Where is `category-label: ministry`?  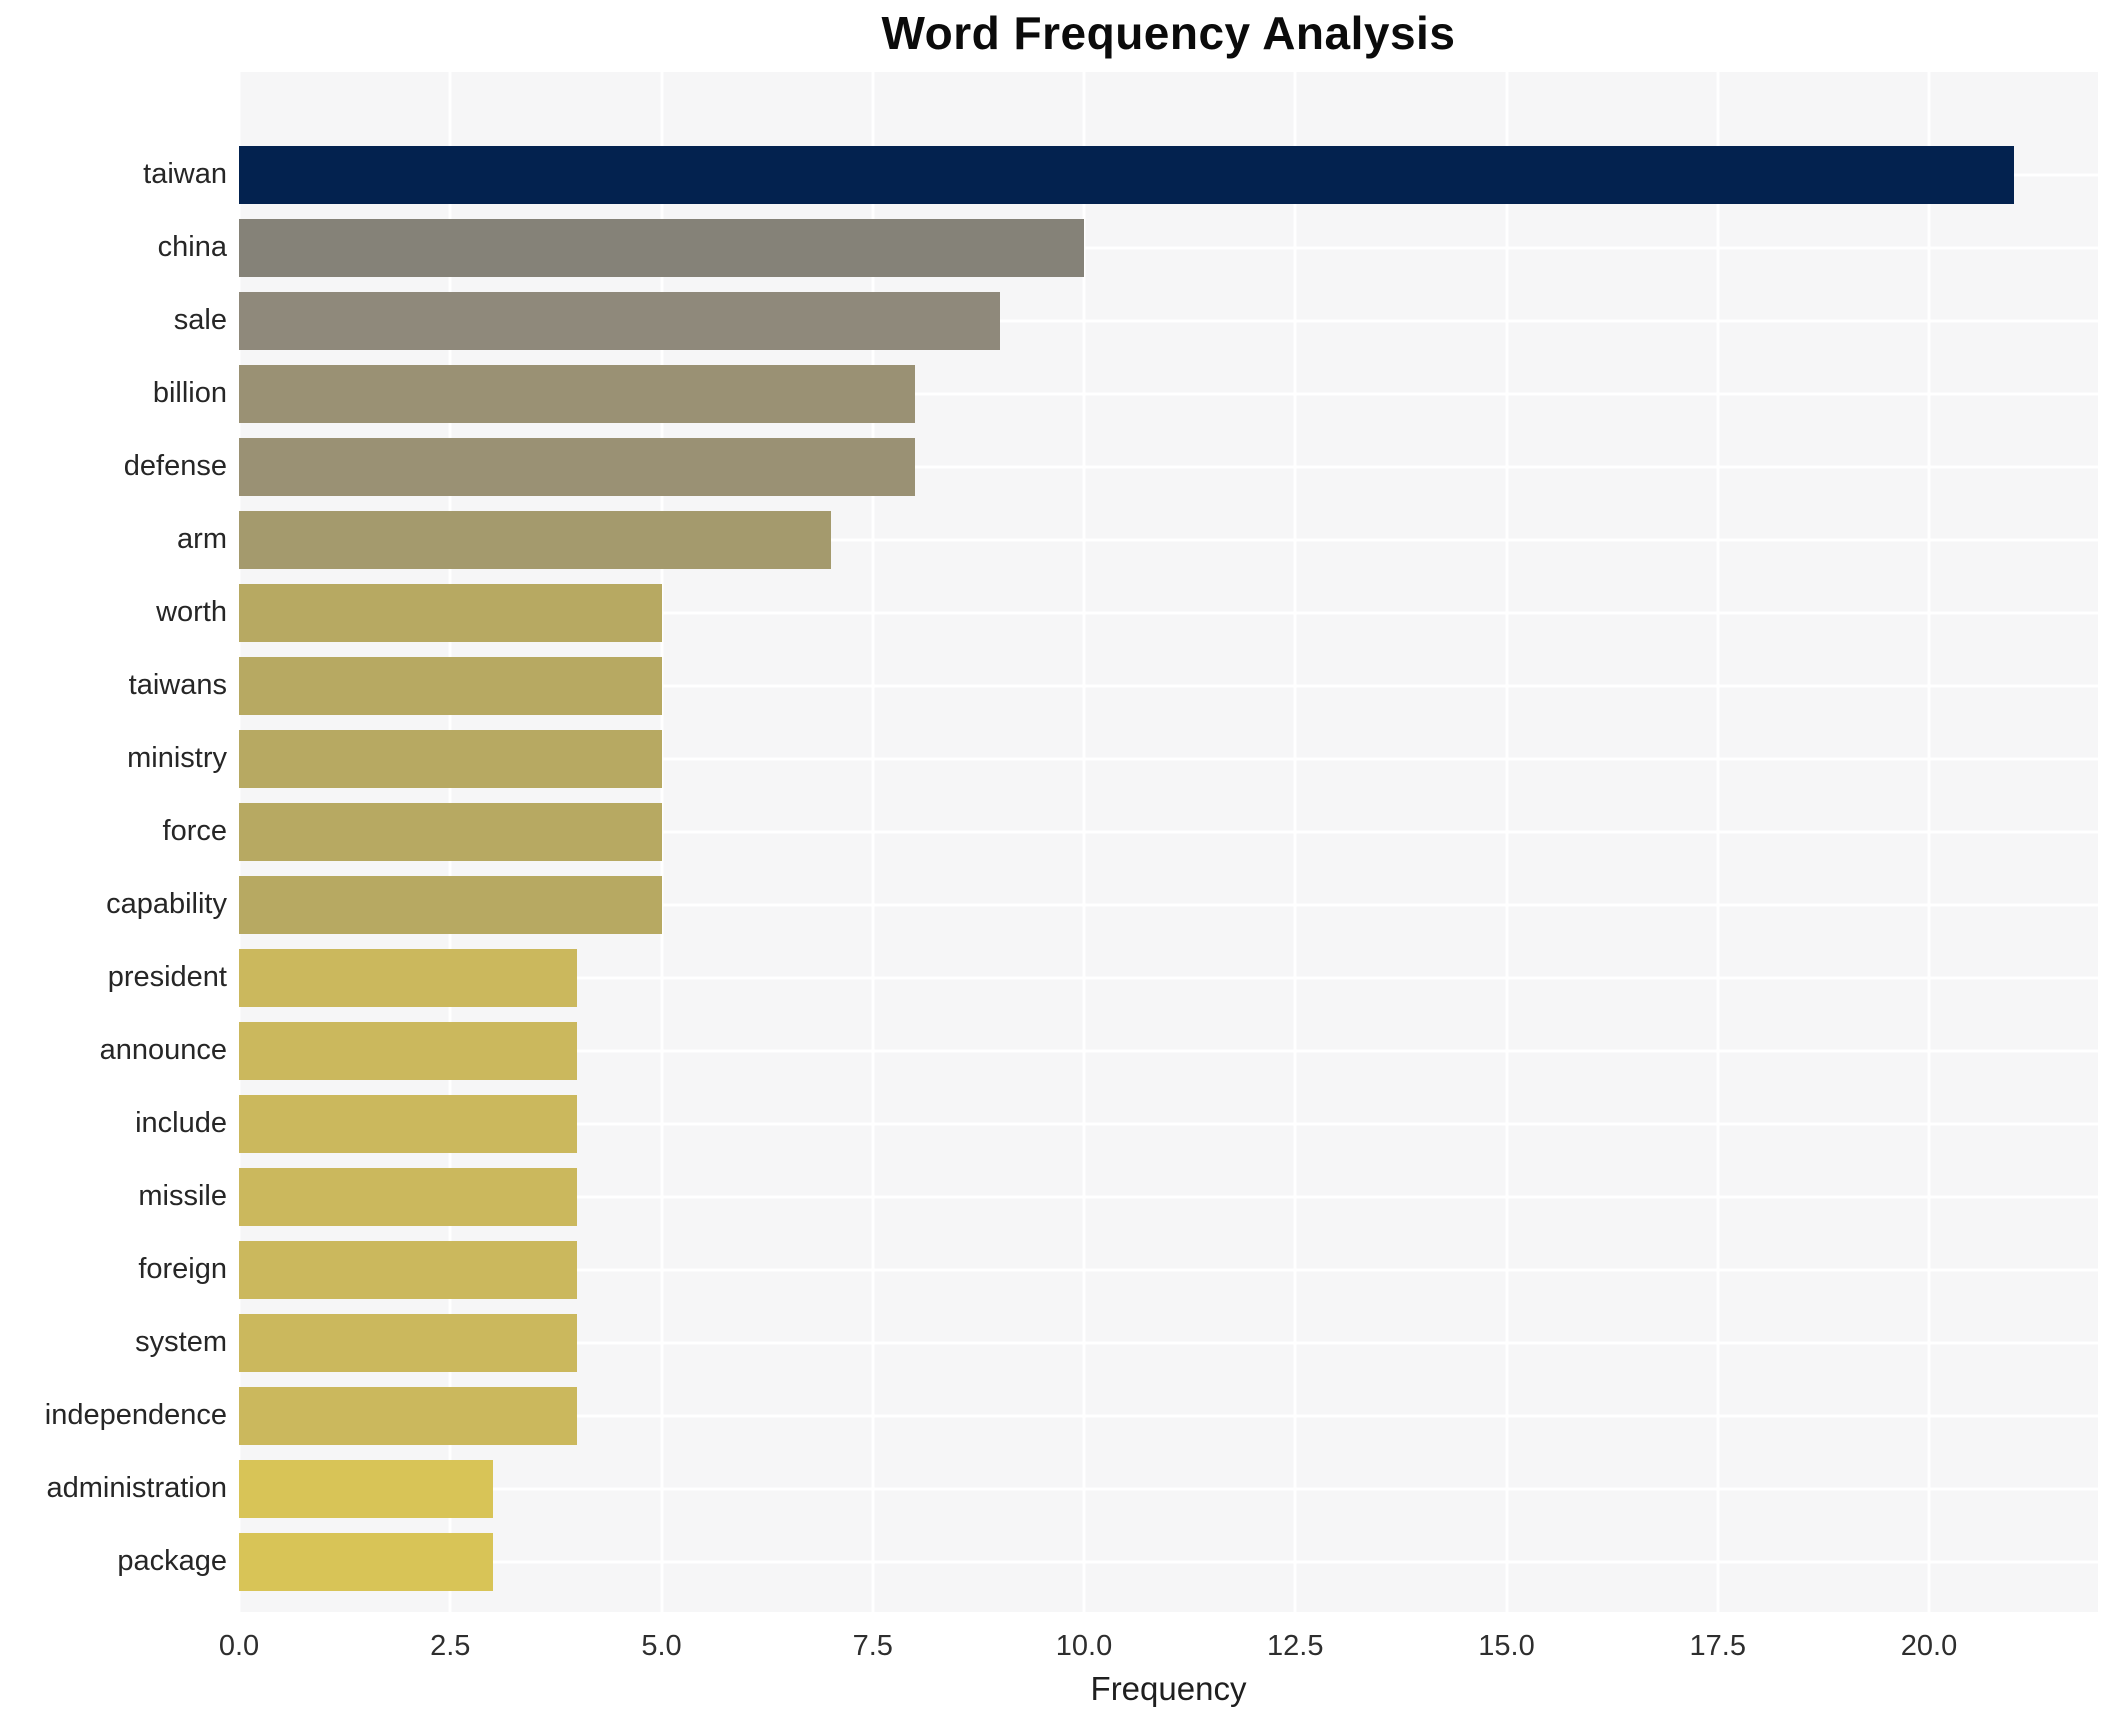 category-label: ministry is located at coordinates (177, 758).